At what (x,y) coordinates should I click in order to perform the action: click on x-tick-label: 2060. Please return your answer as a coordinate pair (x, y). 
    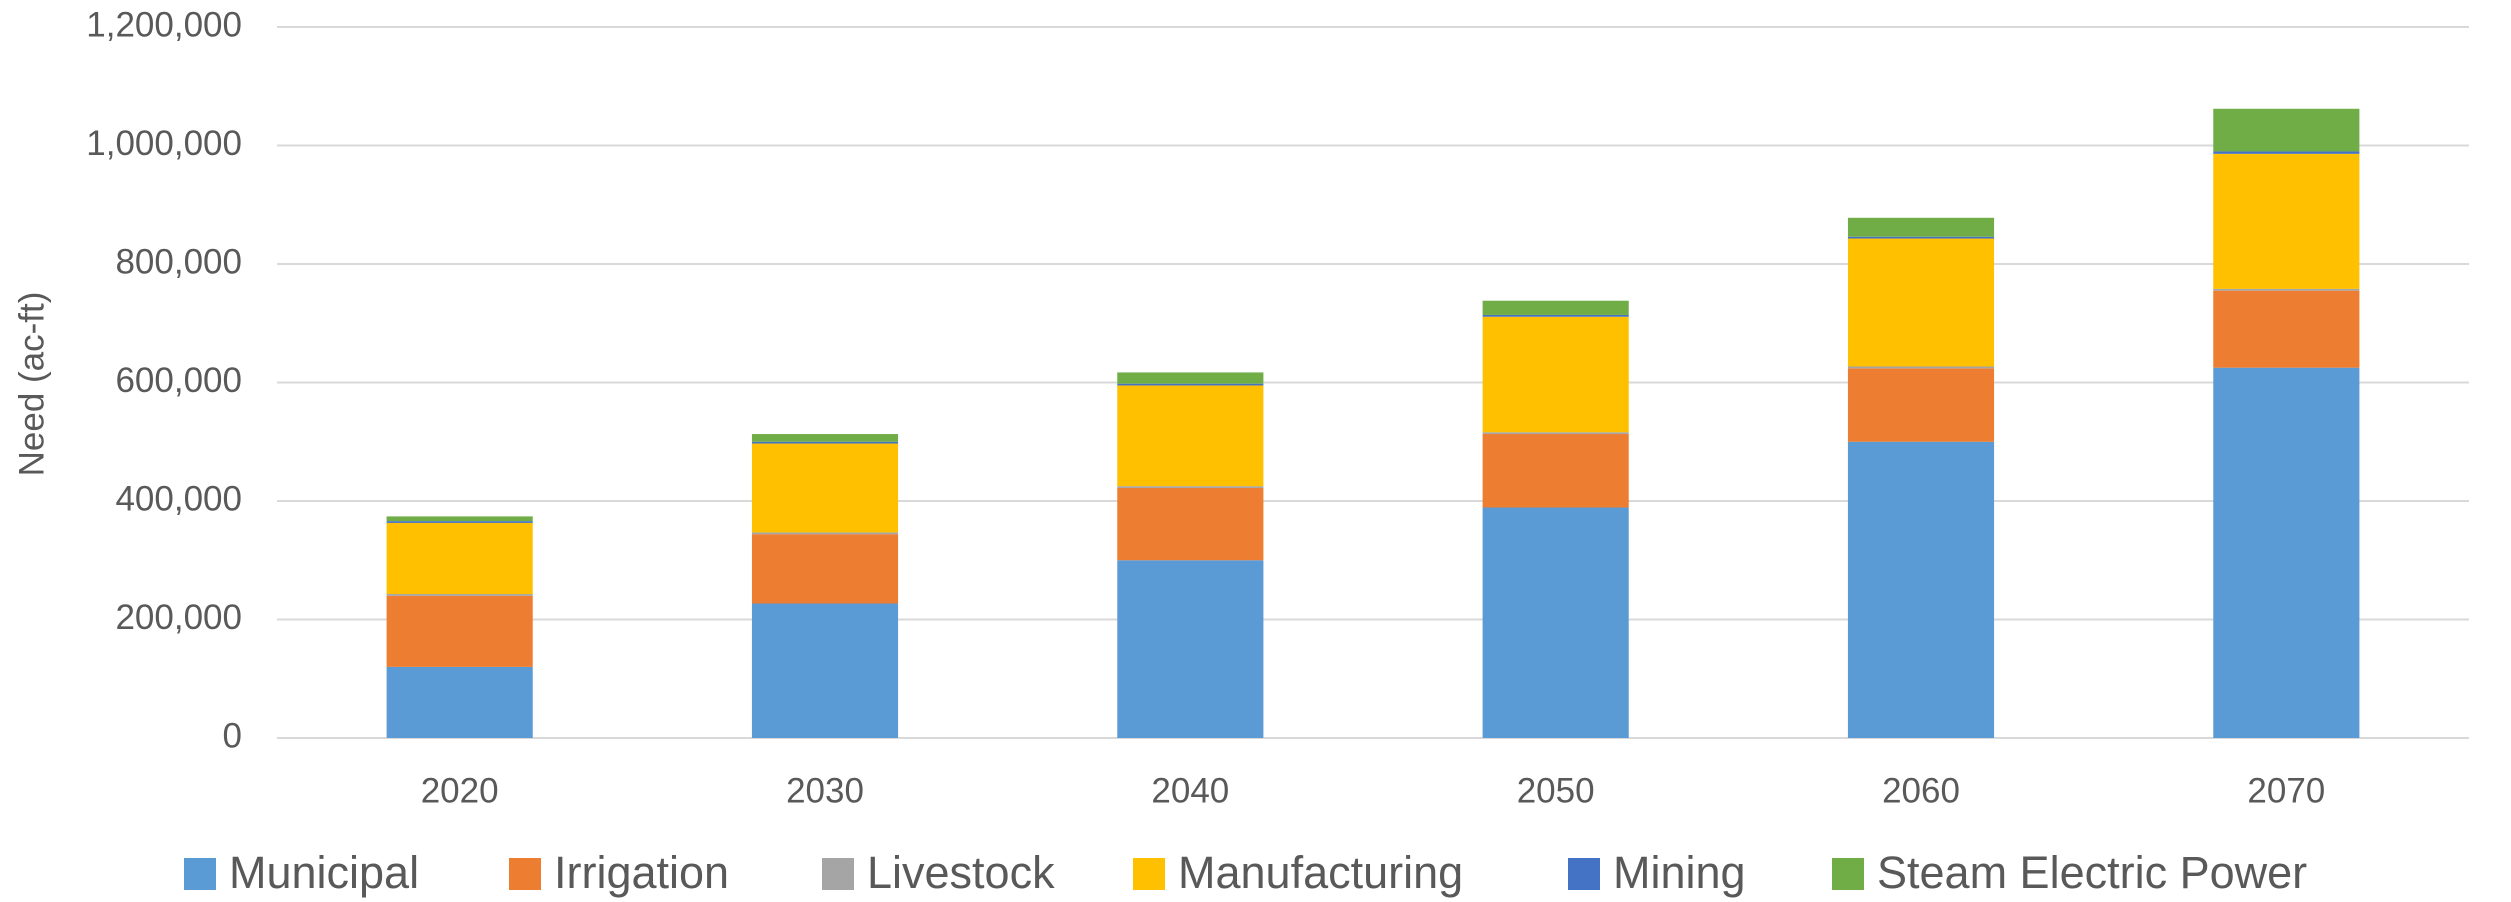
    Looking at the image, I should click on (1921, 790).